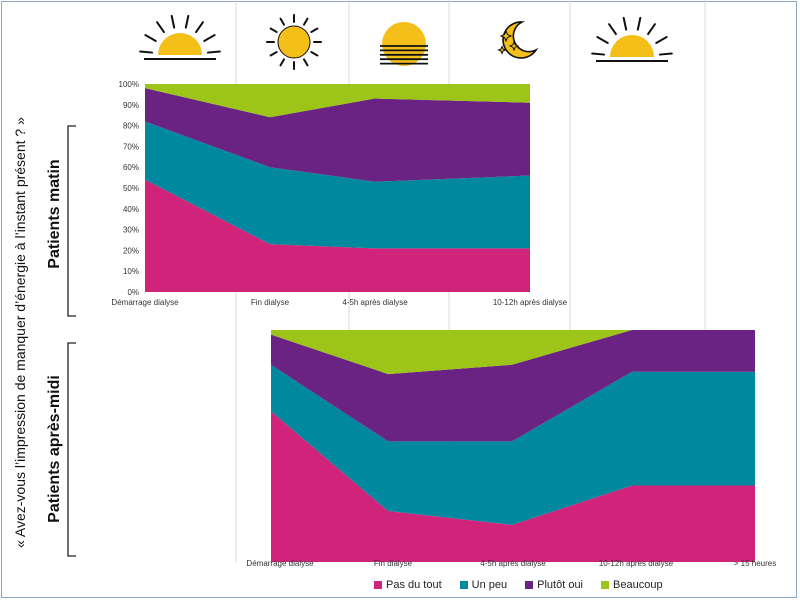  I want to click on y-tick-label: 80%, so click(131, 126).